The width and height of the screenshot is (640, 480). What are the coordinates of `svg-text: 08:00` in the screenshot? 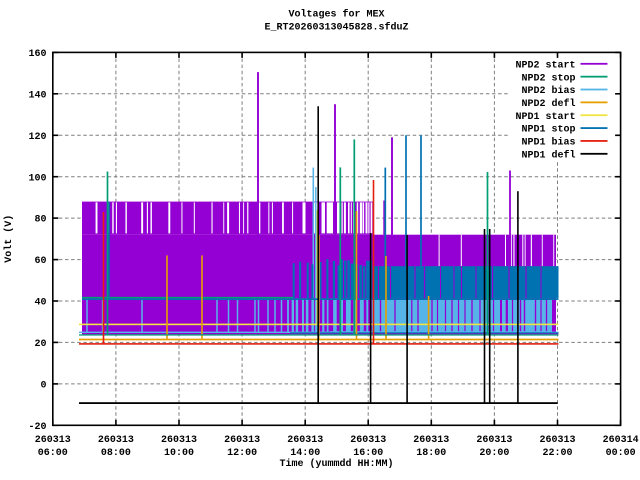 It's located at (116, 453).